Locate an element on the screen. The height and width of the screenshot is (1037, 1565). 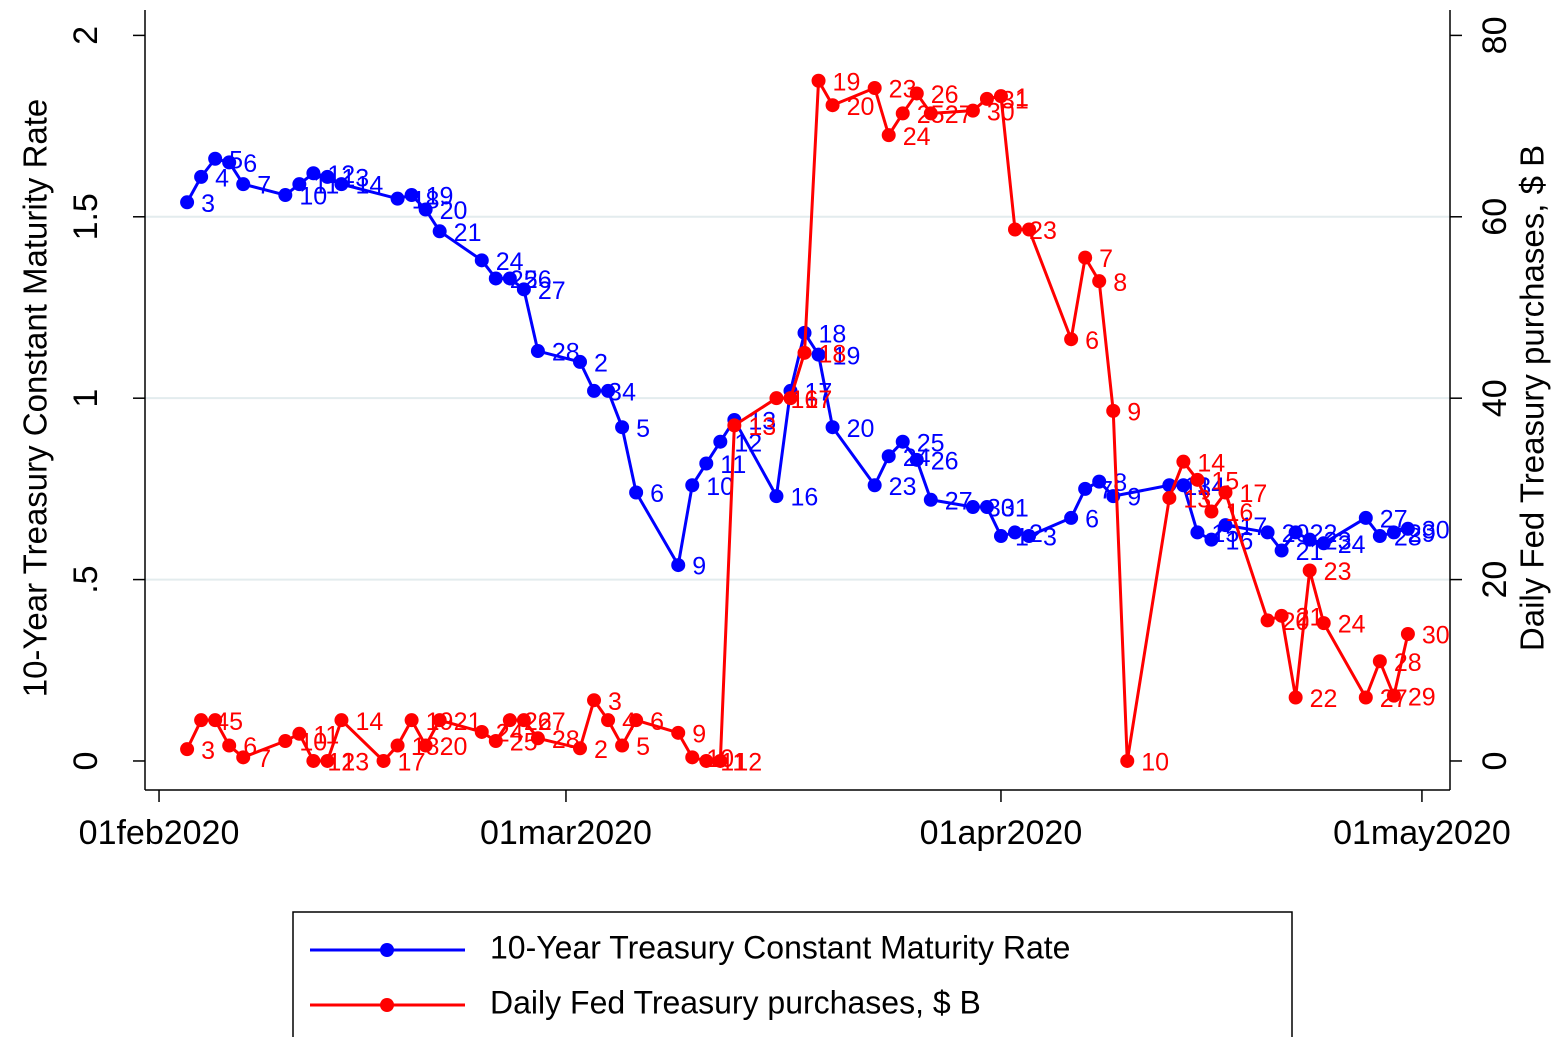
point-label: 17 is located at coordinates (818, 393).